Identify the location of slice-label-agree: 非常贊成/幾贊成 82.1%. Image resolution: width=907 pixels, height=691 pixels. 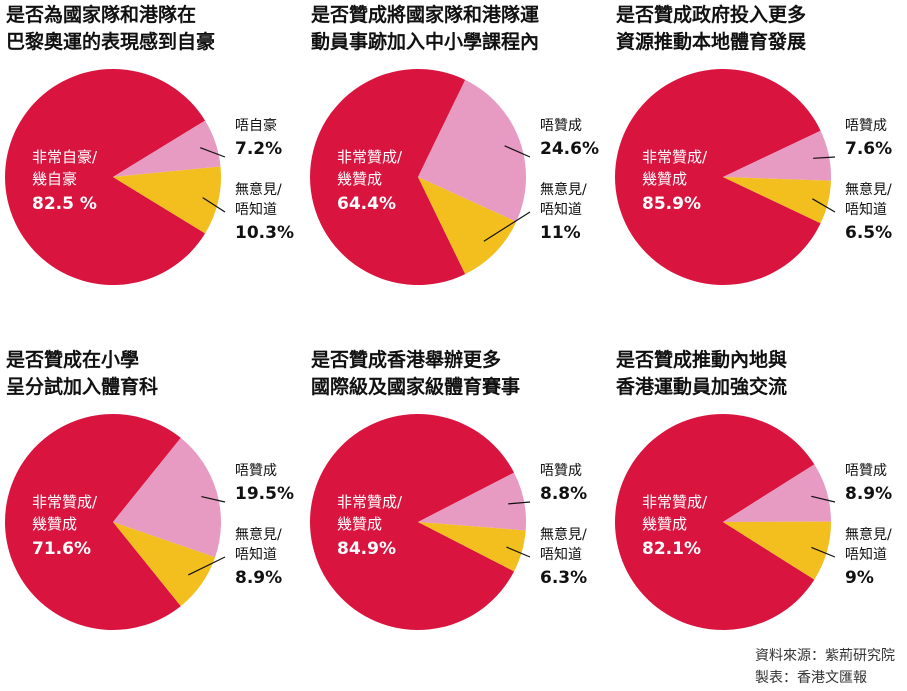
(674, 525).